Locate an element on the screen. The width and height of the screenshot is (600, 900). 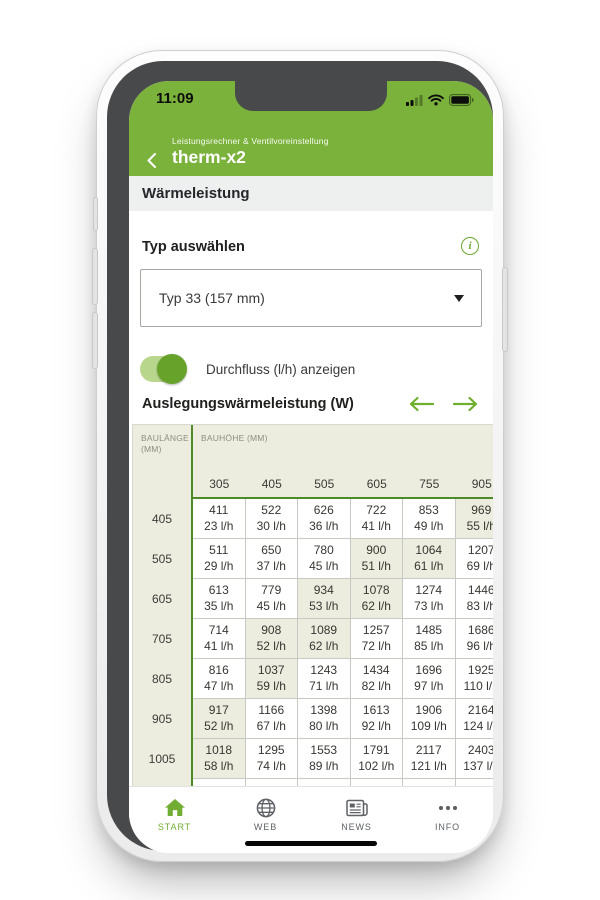
table-cell: 1696 97 l/h is located at coordinates (429, 679).